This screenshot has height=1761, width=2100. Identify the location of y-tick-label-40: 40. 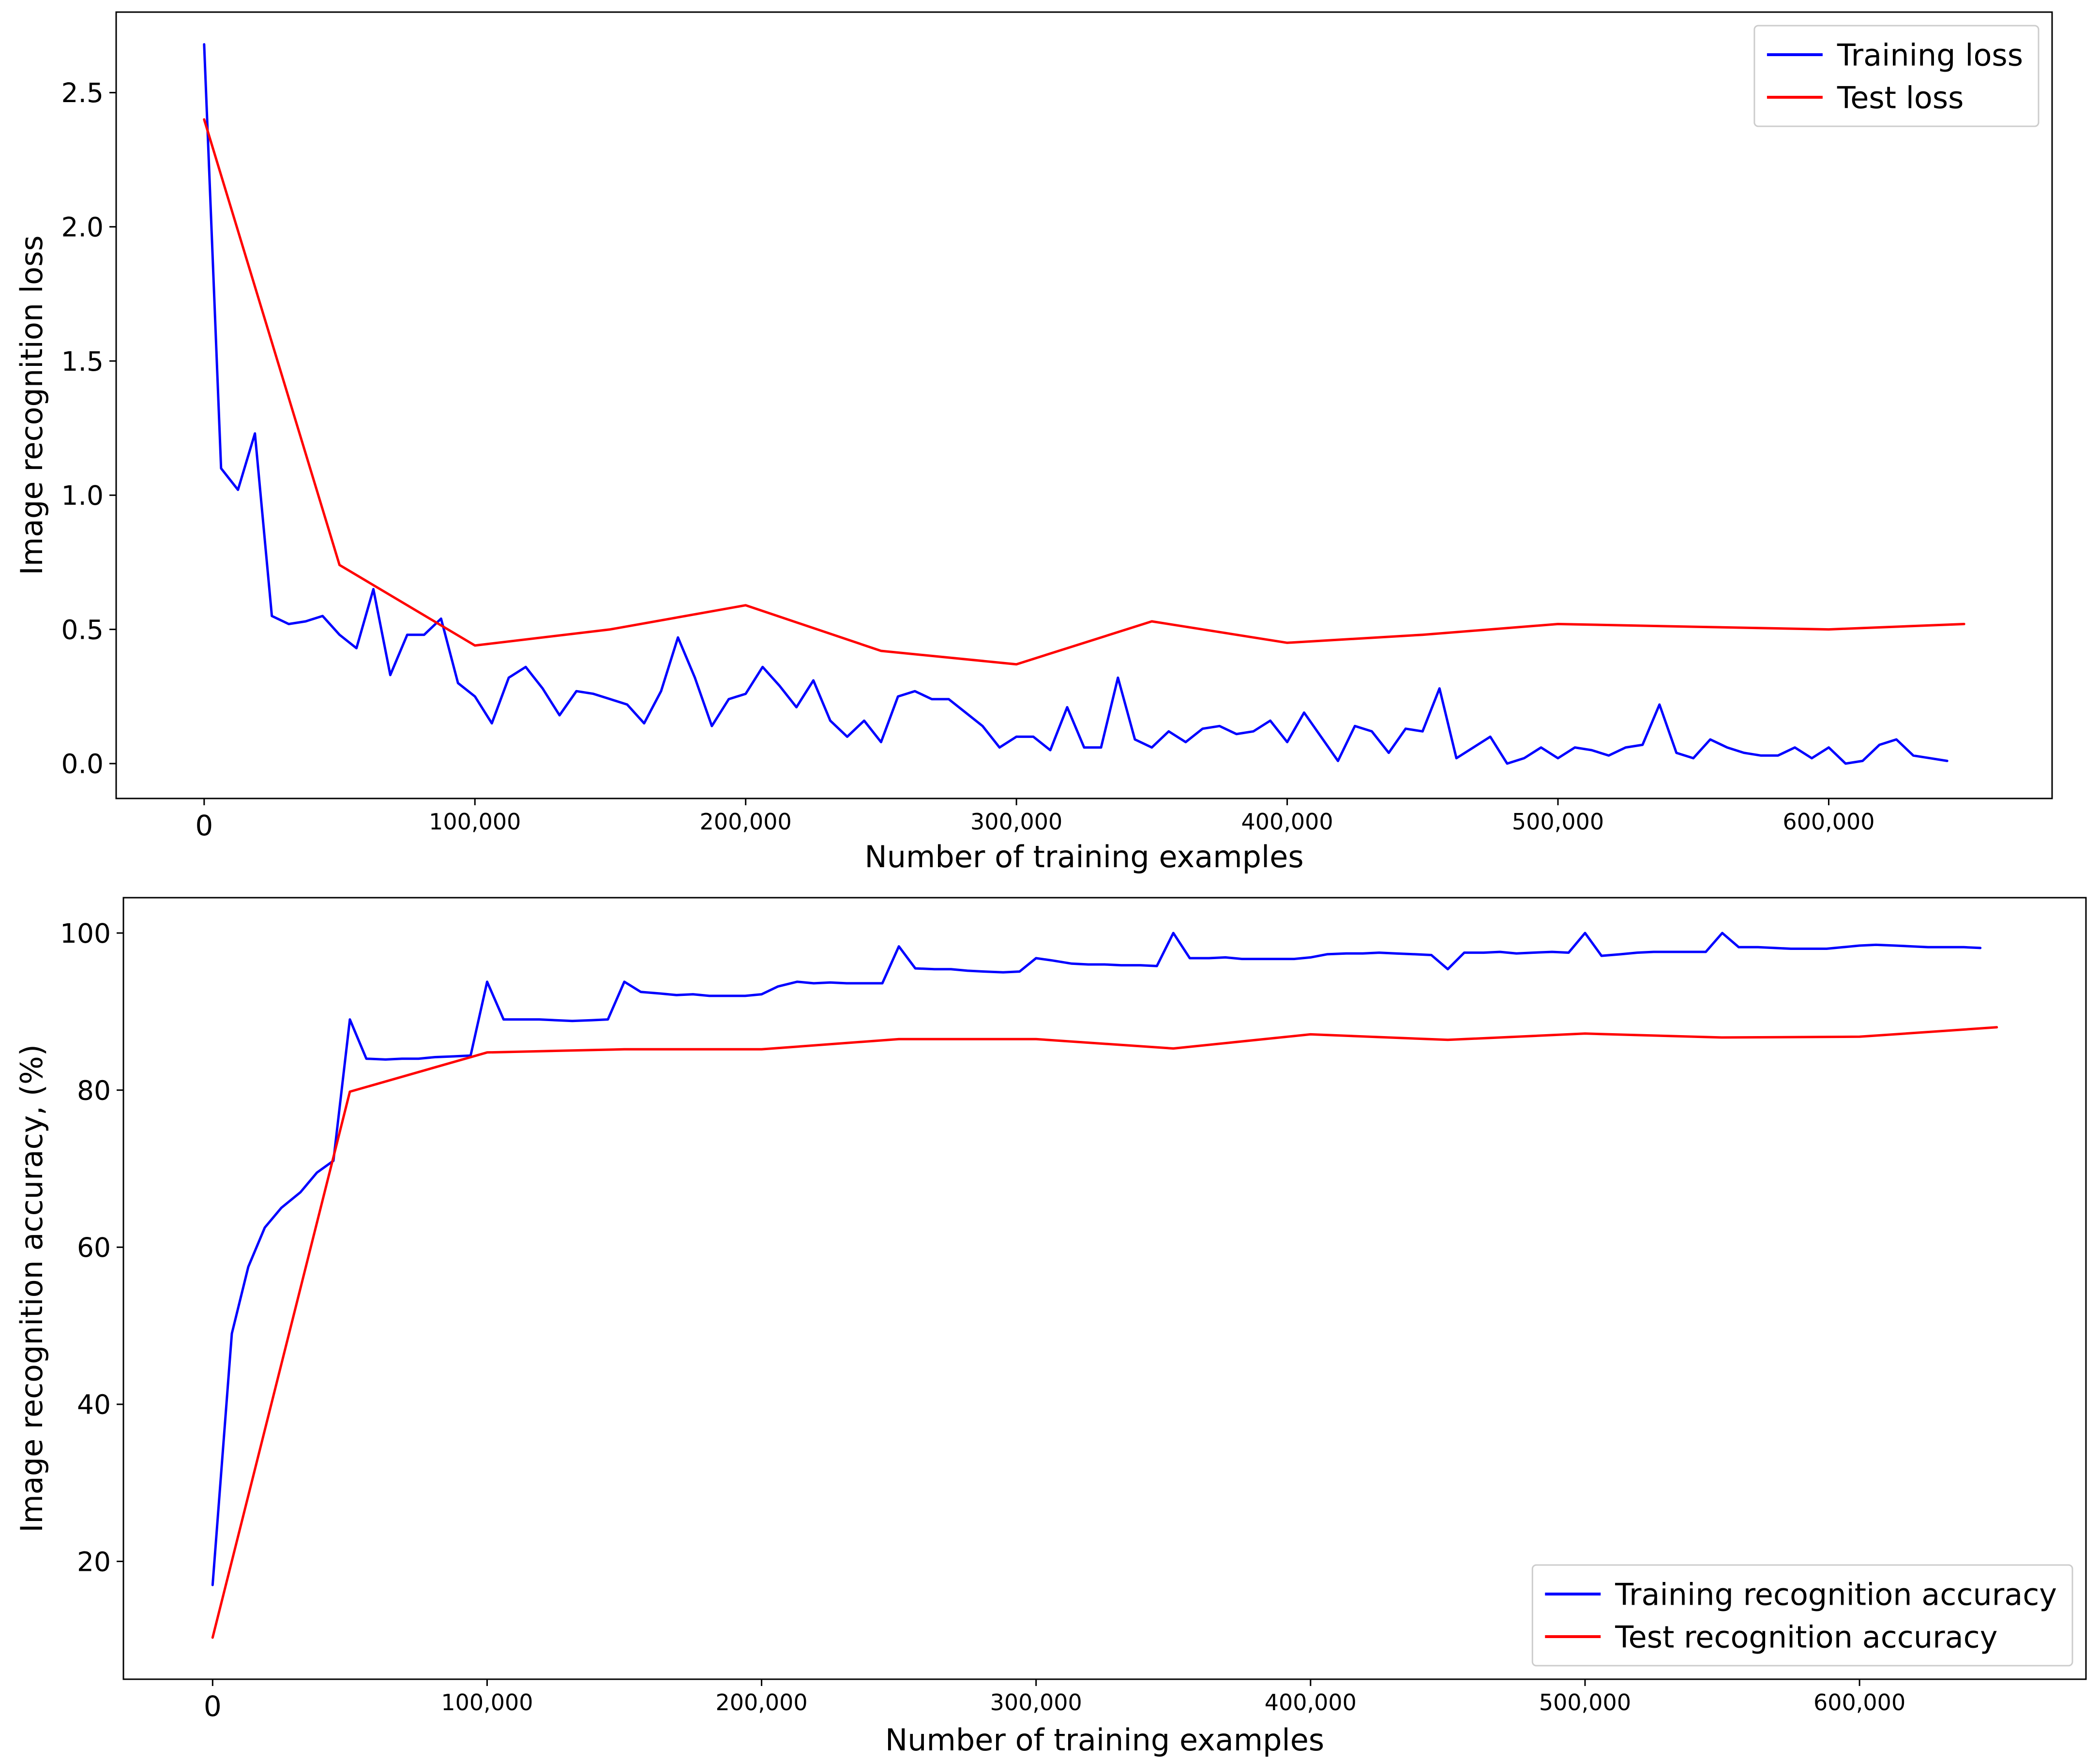
(94, 1404).